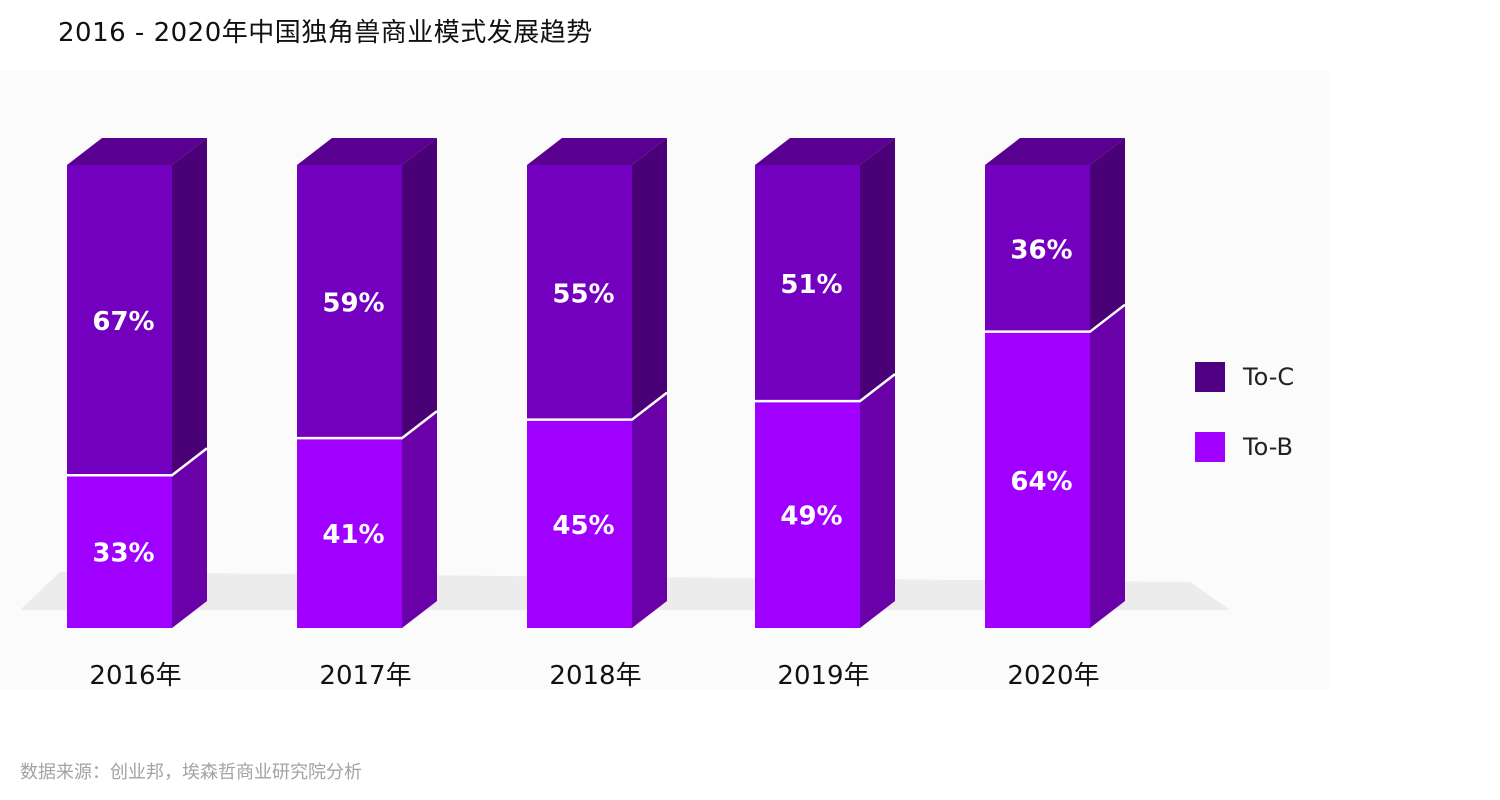 The width and height of the screenshot is (1500, 800). Describe the element at coordinates (353, 535) in the screenshot. I see `data-label-to-b: 41%` at that location.